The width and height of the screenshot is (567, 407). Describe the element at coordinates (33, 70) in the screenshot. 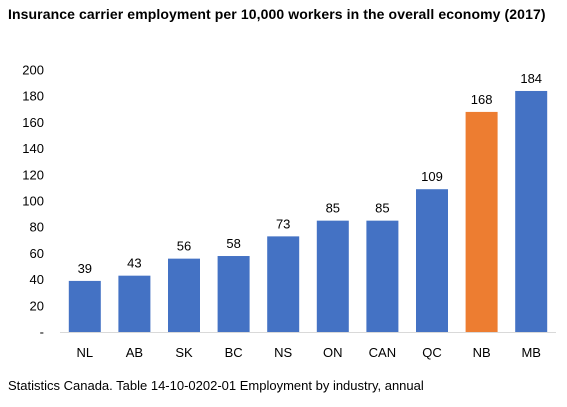

I see `y-tick-label: 200` at that location.